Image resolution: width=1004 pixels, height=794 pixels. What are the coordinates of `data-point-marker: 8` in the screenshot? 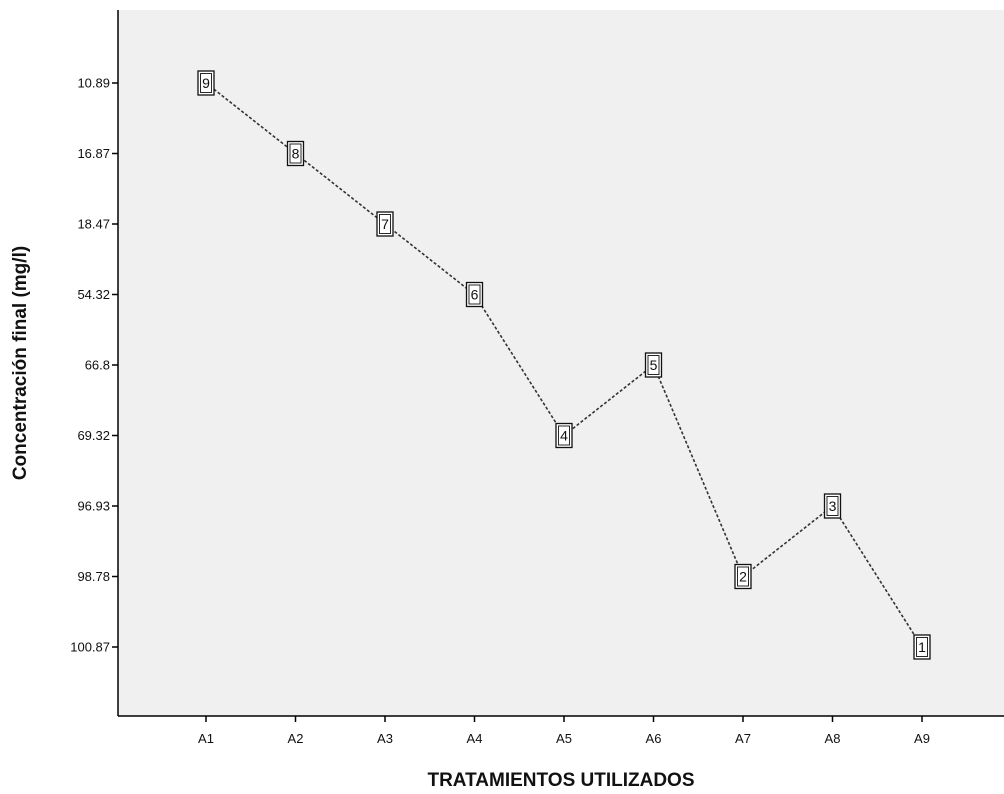 It's located at (295, 153).